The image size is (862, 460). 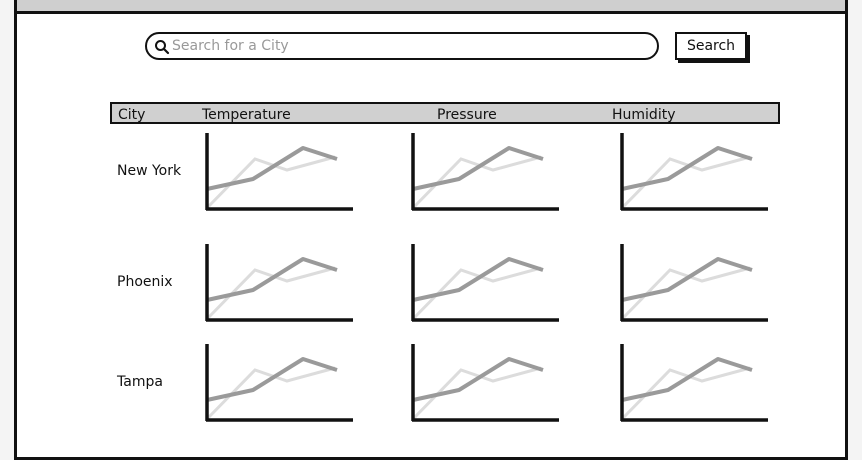 What do you see at coordinates (149, 171) in the screenshot?
I see `city-label: New York` at bounding box center [149, 171].